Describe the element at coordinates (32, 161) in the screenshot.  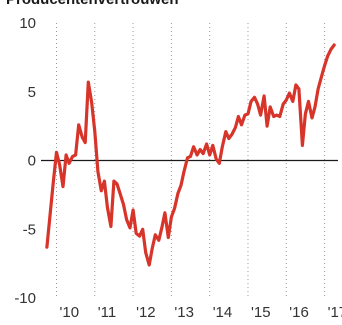
I see `y-tick-label: 0` at that location.